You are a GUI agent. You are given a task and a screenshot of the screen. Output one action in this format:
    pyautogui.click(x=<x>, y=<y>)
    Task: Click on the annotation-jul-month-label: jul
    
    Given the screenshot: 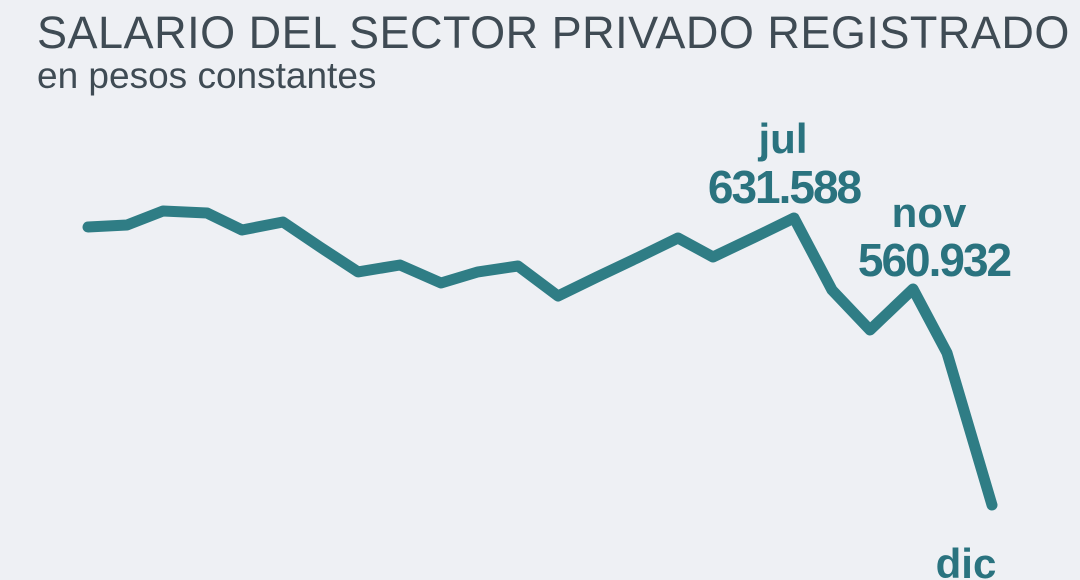 What is the action you would take?
    pyautogui.click(x=783, y=138)
    